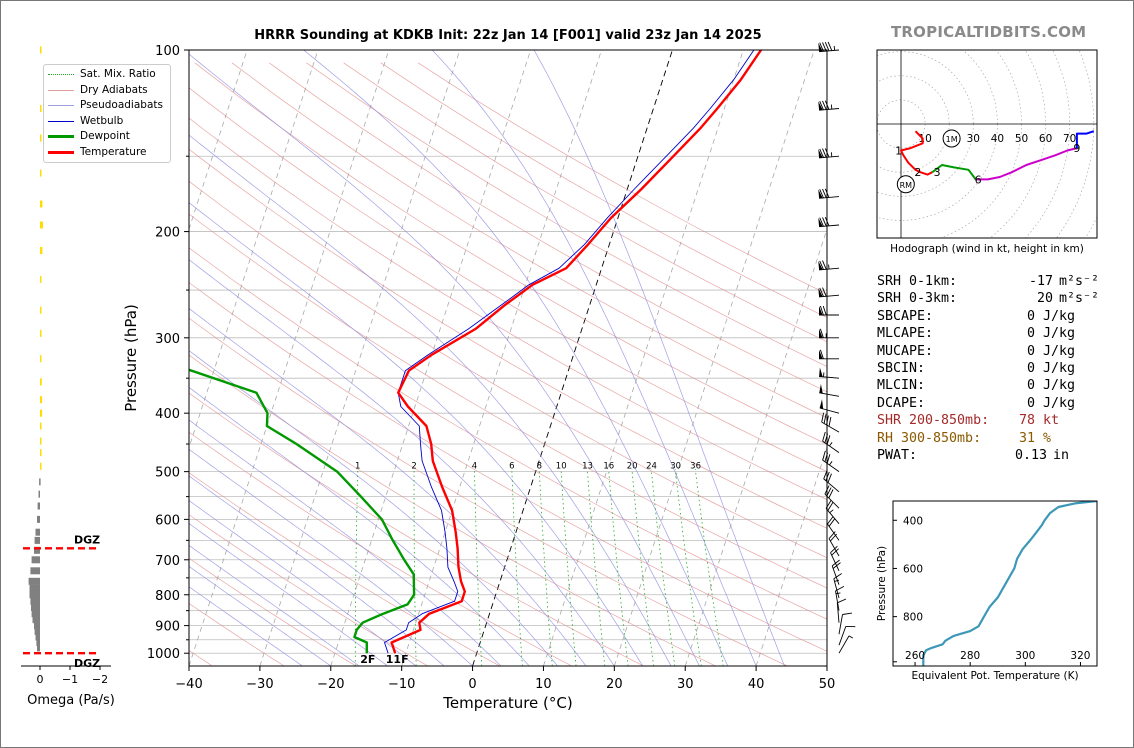  Describe the element at coordinates (1069, 139) in the screenshot. I see `hodograph-ring-label: 70` at that location.